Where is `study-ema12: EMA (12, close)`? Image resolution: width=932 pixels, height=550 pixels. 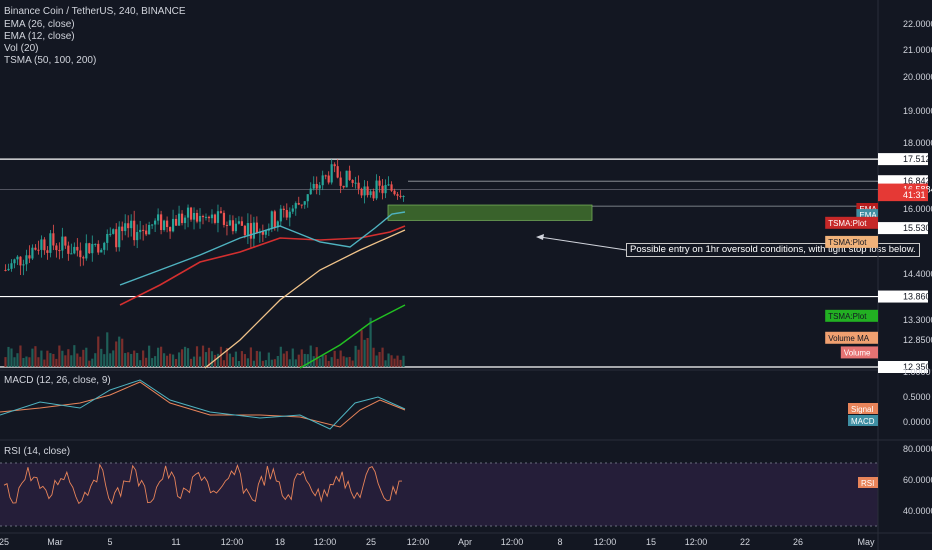
study-ema12: EMA (12, close) is located at coordinates (39, 36).